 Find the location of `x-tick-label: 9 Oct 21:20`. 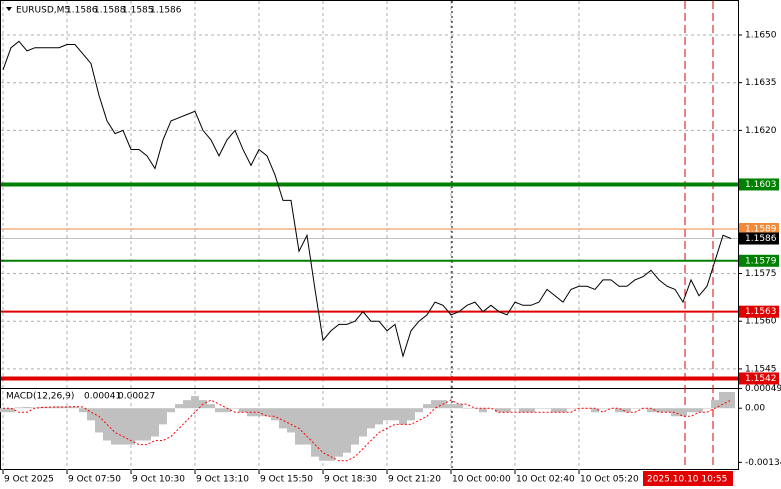

x-tick-label: 9 Oct 21:20 is located at coordinates (414, 480).